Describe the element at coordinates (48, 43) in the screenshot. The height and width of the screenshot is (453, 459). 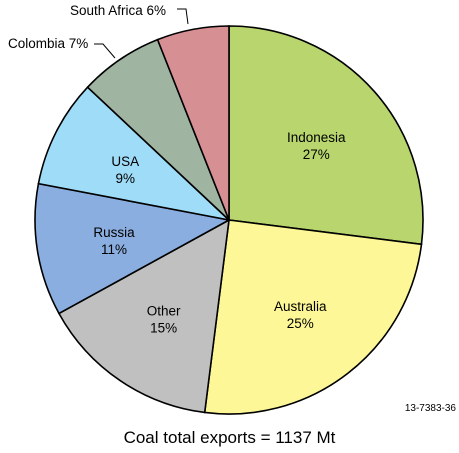
I see `slice-outside-label-colombia: Colombia 7%` at that location.